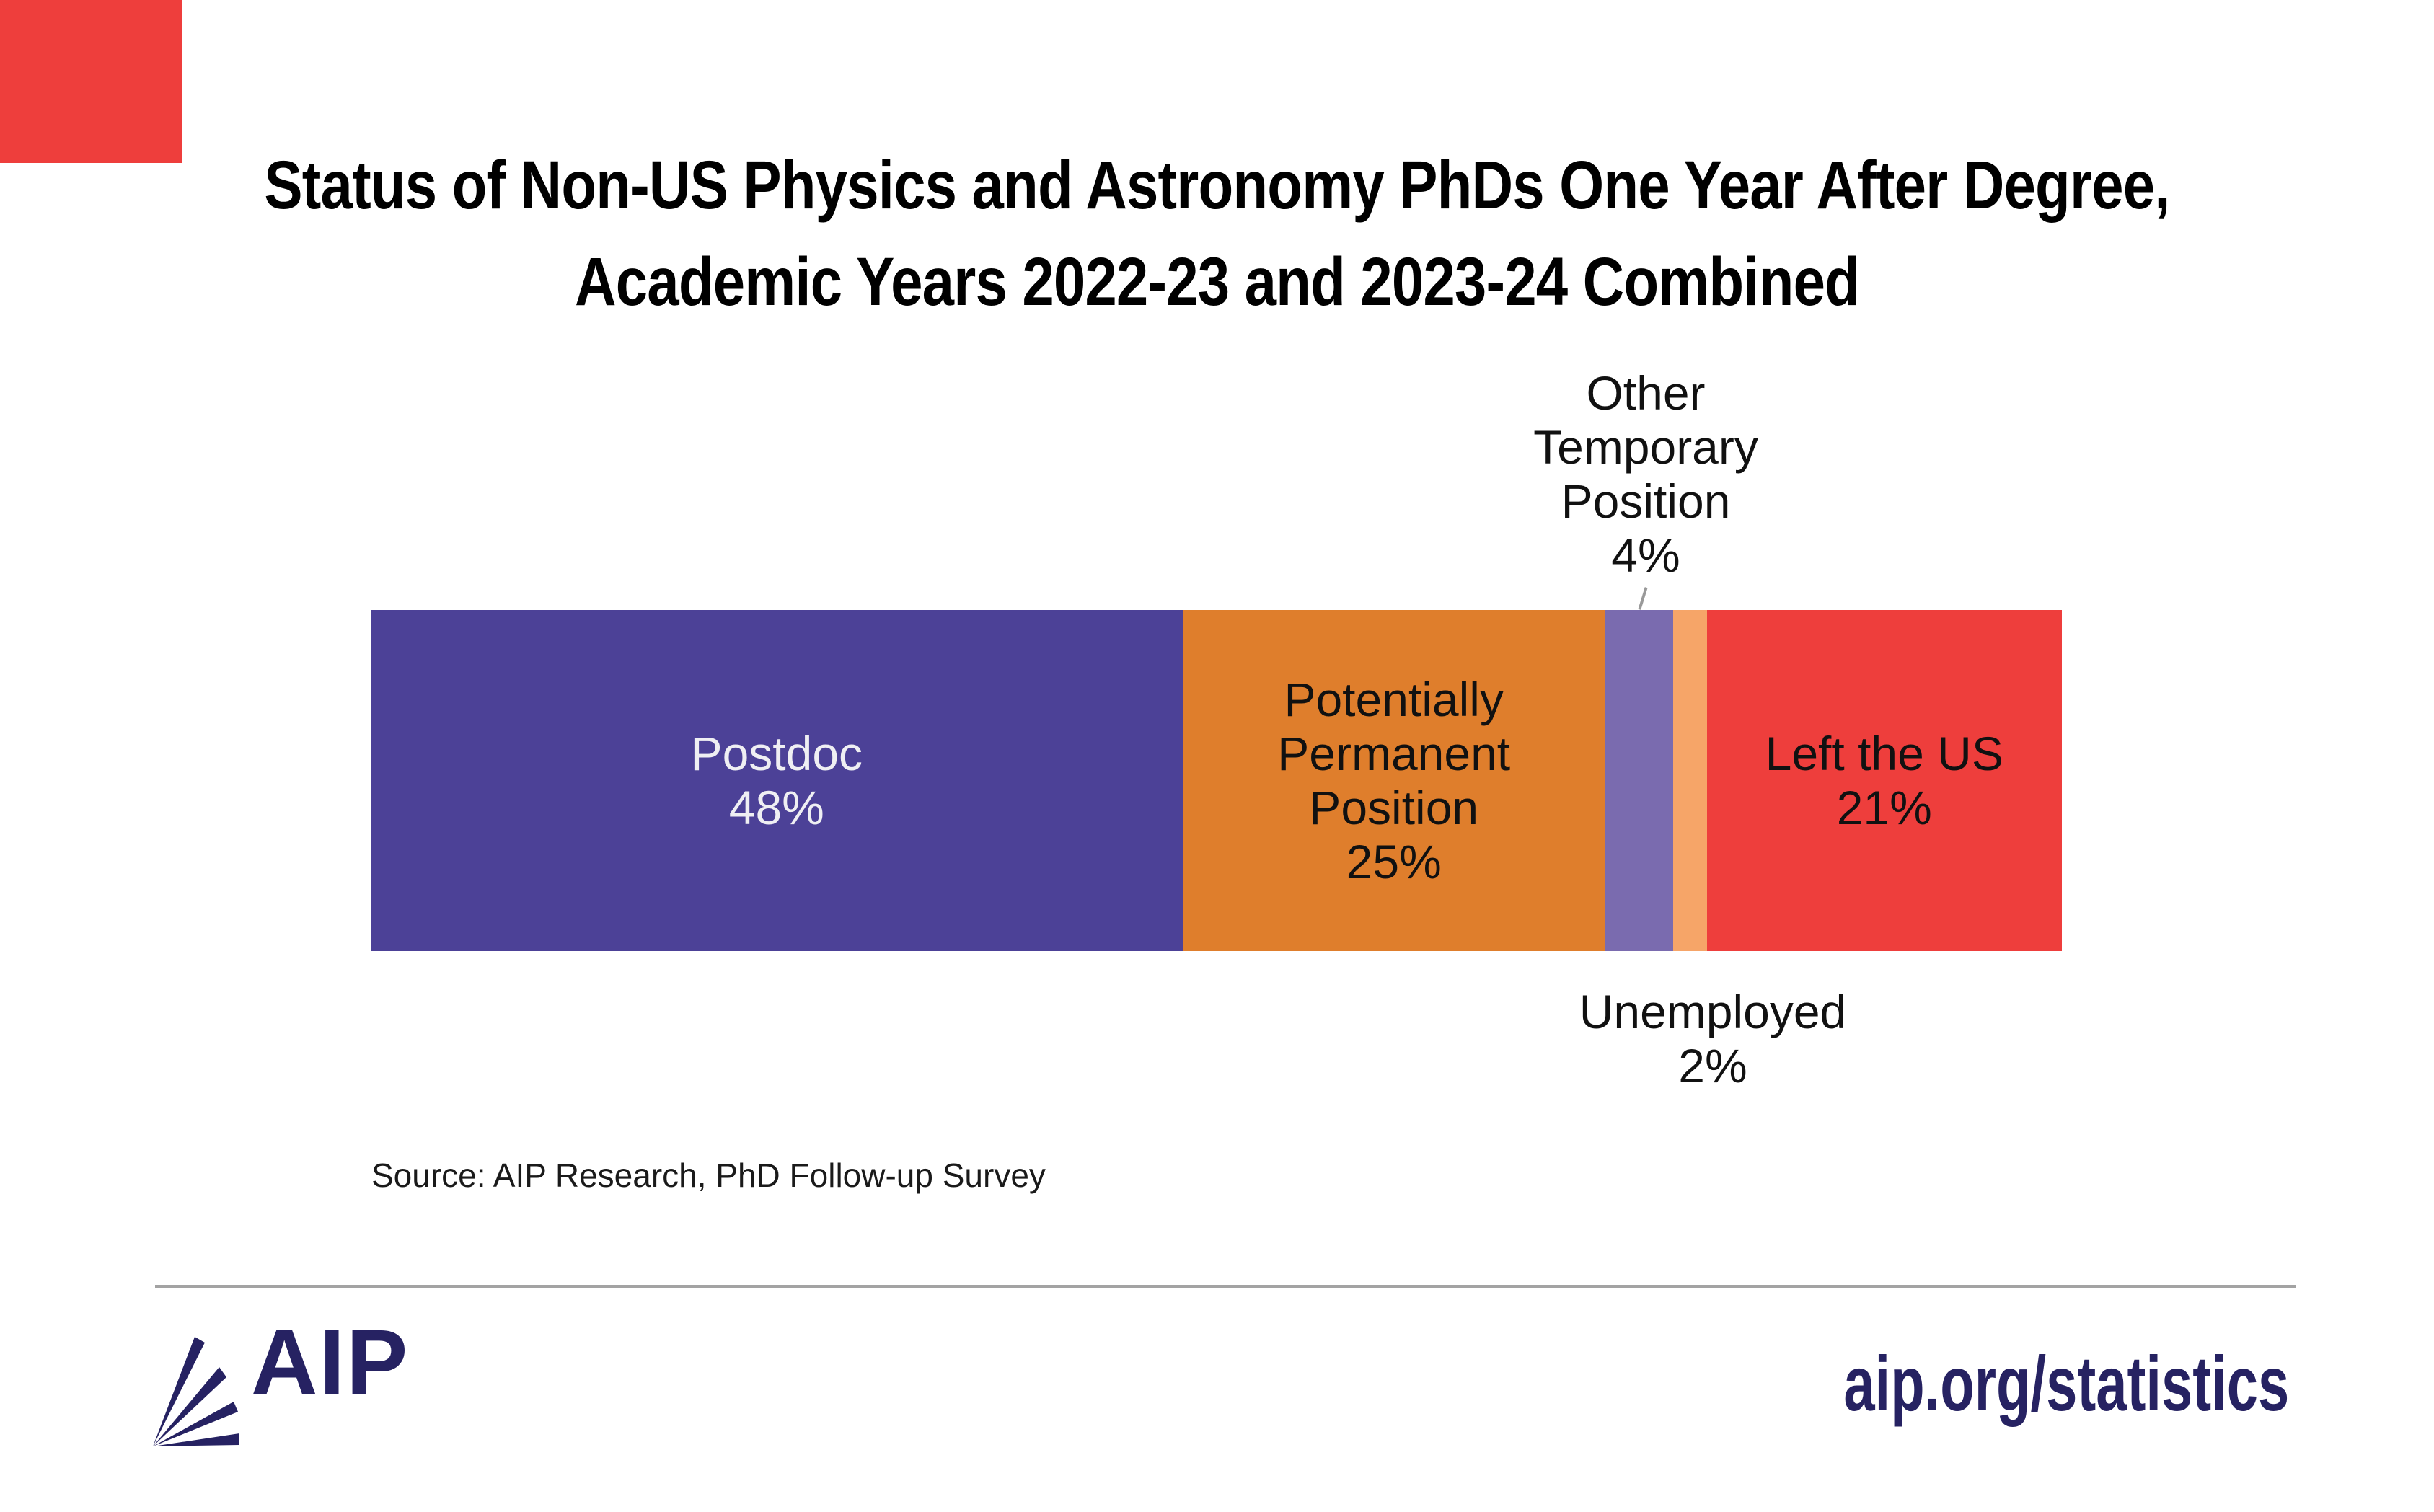 This screenshot has height=1512, width=2434. I want to click on bar-segment-left-the-us: Left the US 21%, so click(1884, 781).